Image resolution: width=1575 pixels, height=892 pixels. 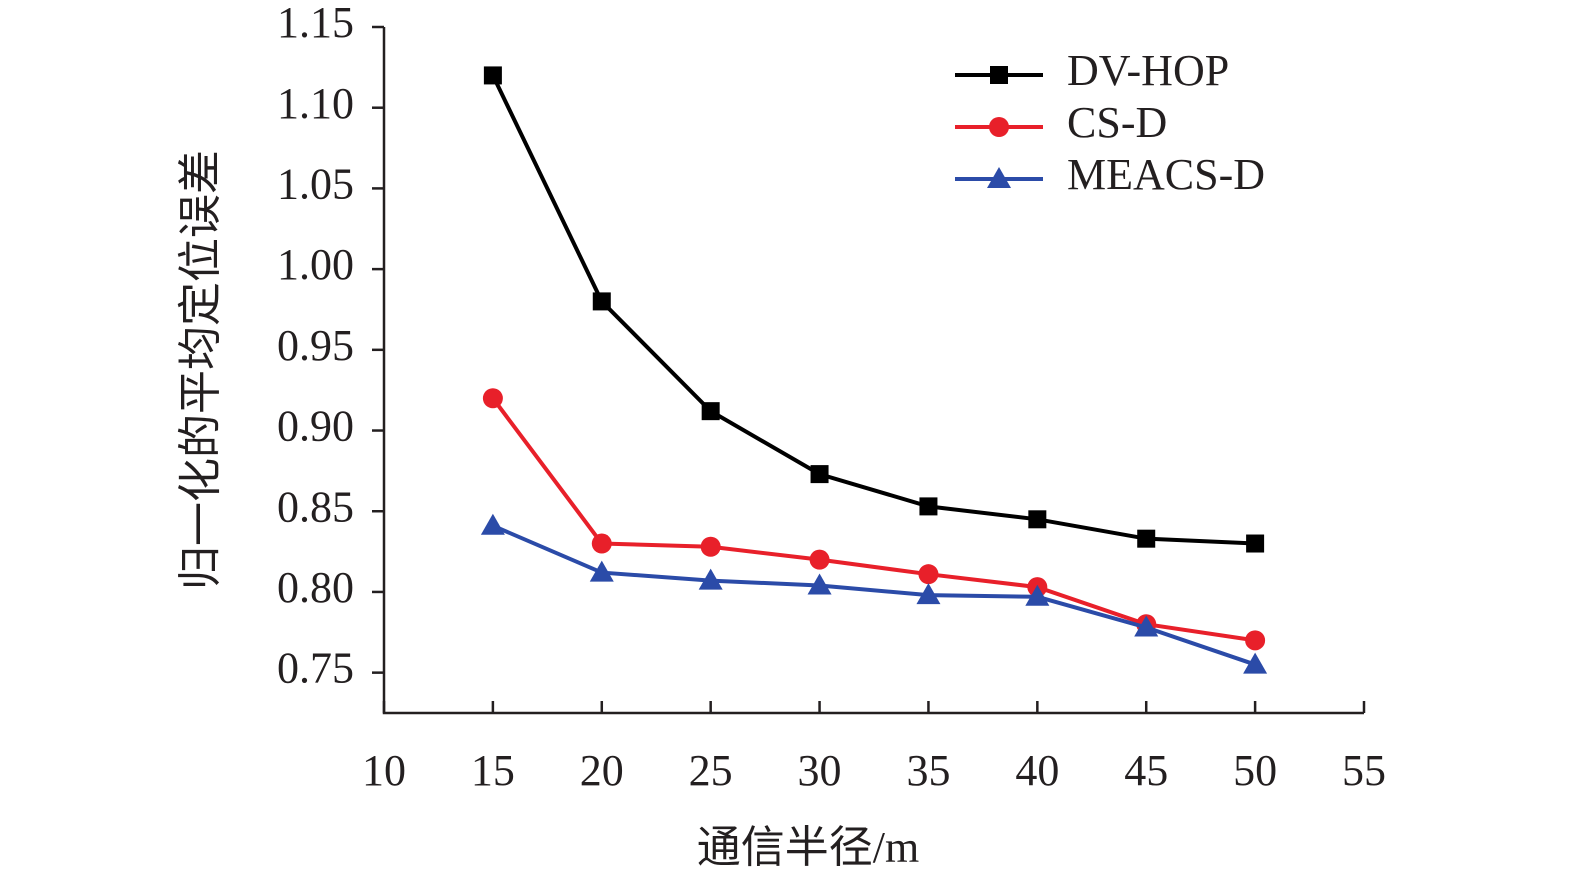 What do you see at coordinates (384, 770) in the screenshot?
I see `x-tick-label: 10` at bounding box center [384, 770].